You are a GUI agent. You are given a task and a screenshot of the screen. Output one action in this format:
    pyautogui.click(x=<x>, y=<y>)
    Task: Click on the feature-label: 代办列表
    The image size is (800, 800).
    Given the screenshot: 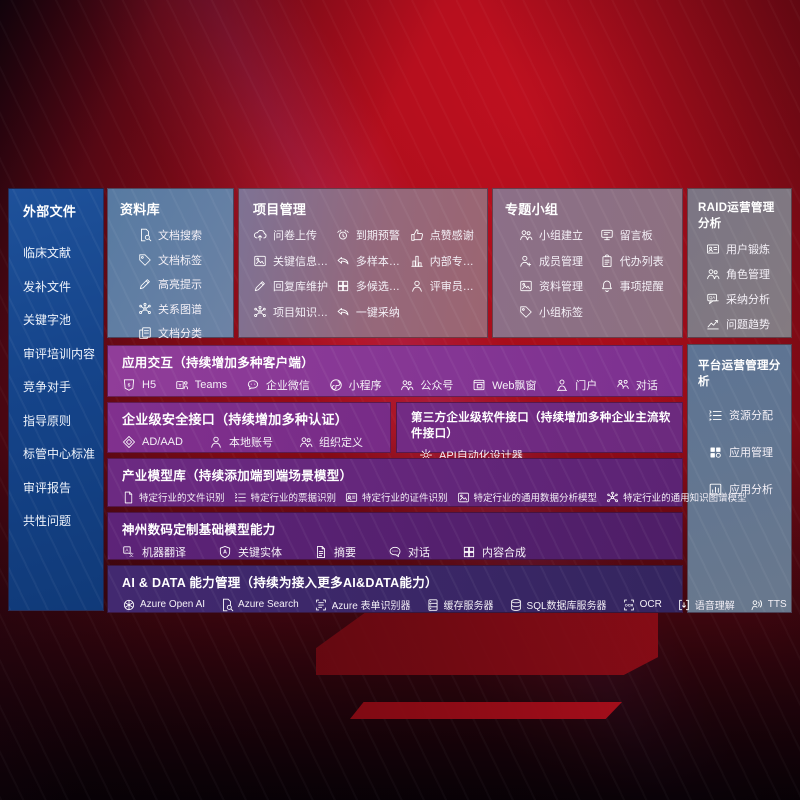 What is the action you would take?
    pyautogui.click(x=641, y=261)
    